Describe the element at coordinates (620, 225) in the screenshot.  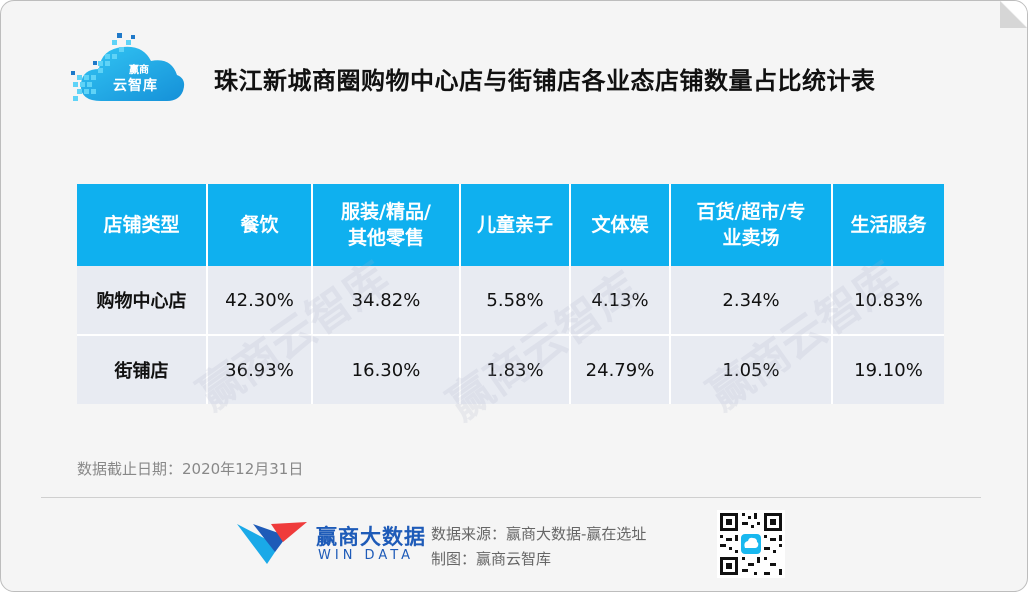
I see `header-cell: 文体娱` at that location.